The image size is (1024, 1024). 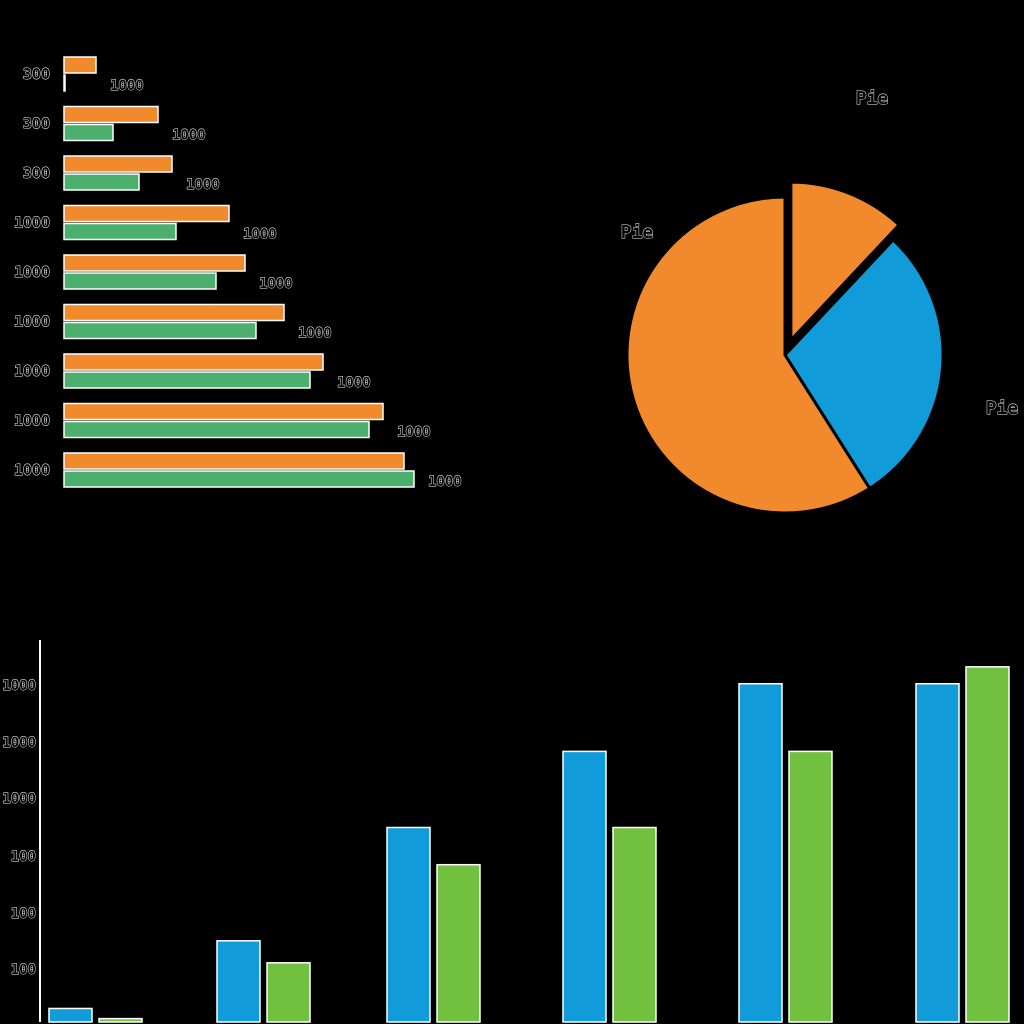 What do you see at coordinates (127, 86) in the screenshot?
I see `hbar-value-label-0: 1000` at bounding box center [127, 86].